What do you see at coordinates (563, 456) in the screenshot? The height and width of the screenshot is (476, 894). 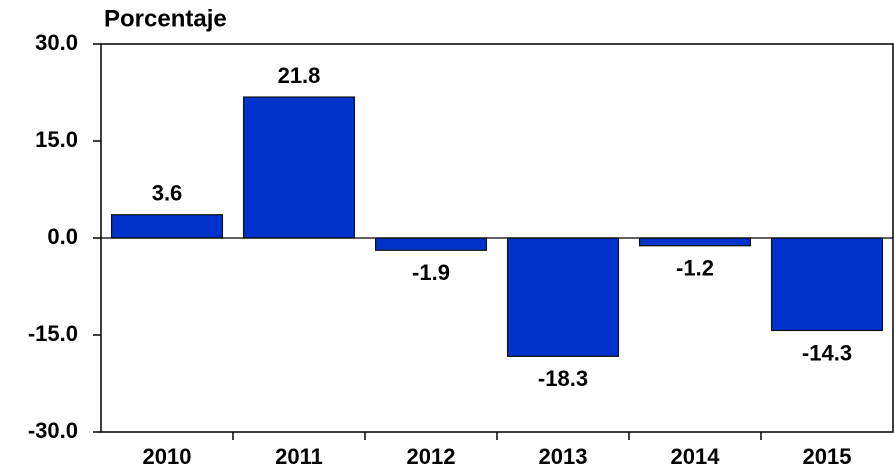 I see `x-tick-label: 2013` at bounding box center [563, 456].